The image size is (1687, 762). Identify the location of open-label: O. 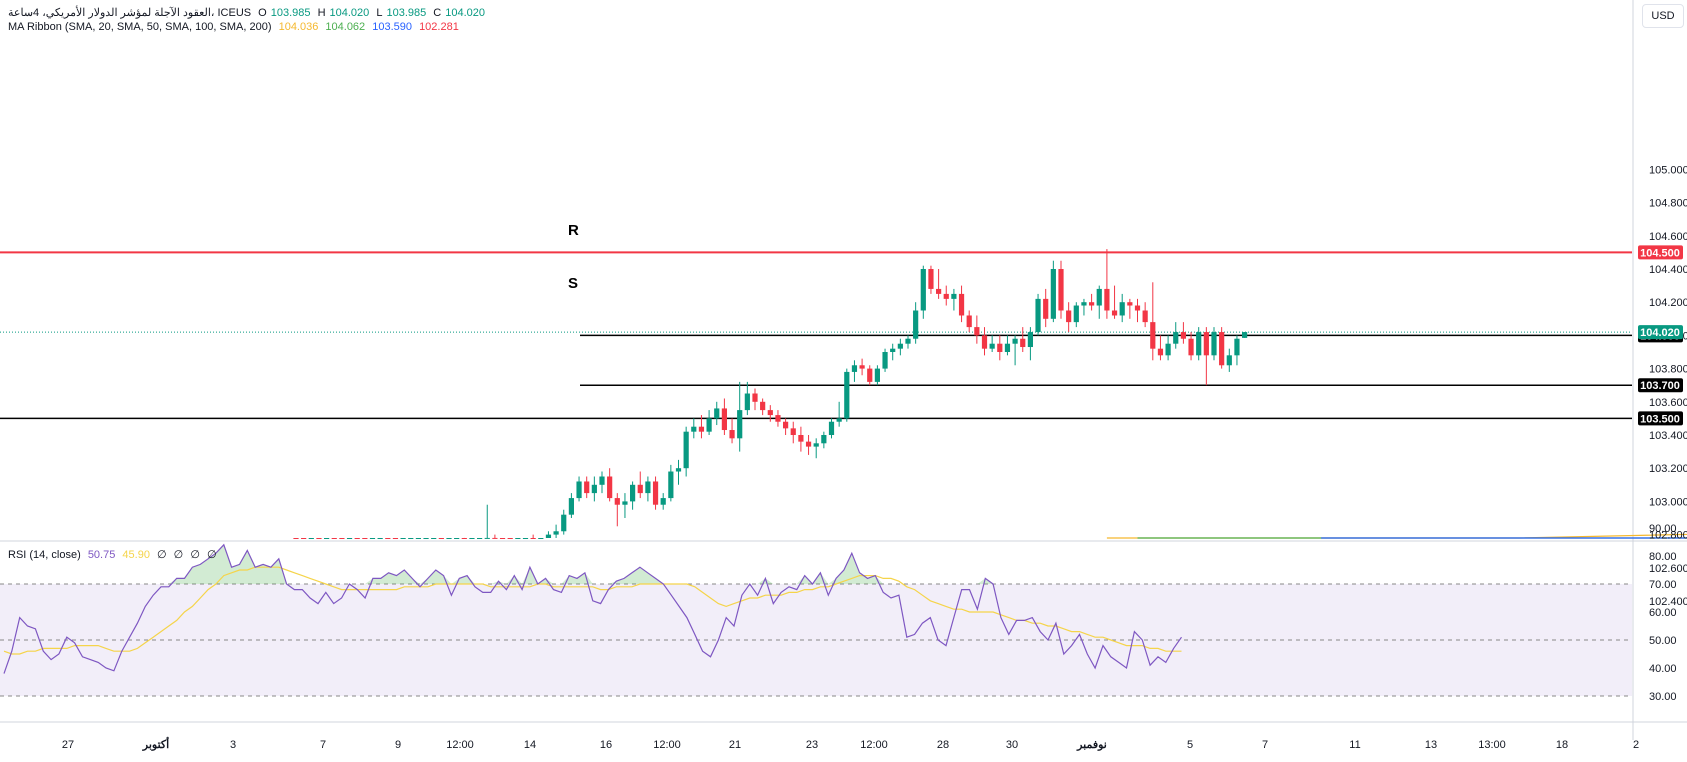
(262, 13).